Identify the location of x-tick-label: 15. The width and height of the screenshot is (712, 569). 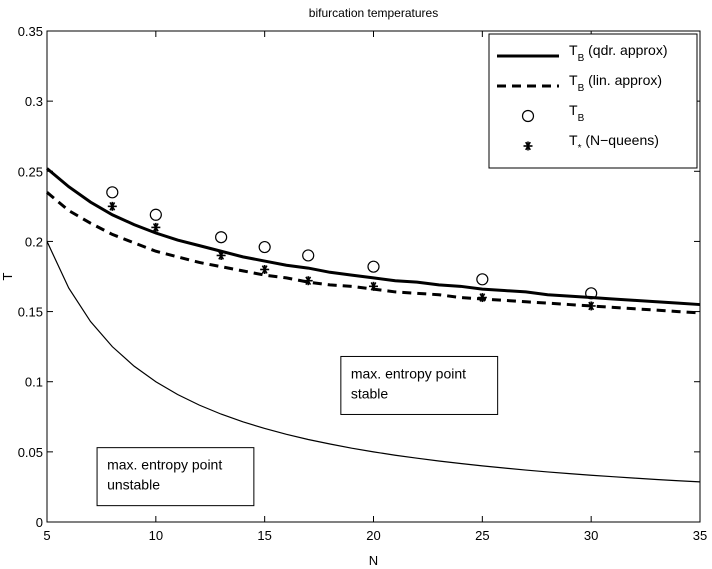
(264, 535).